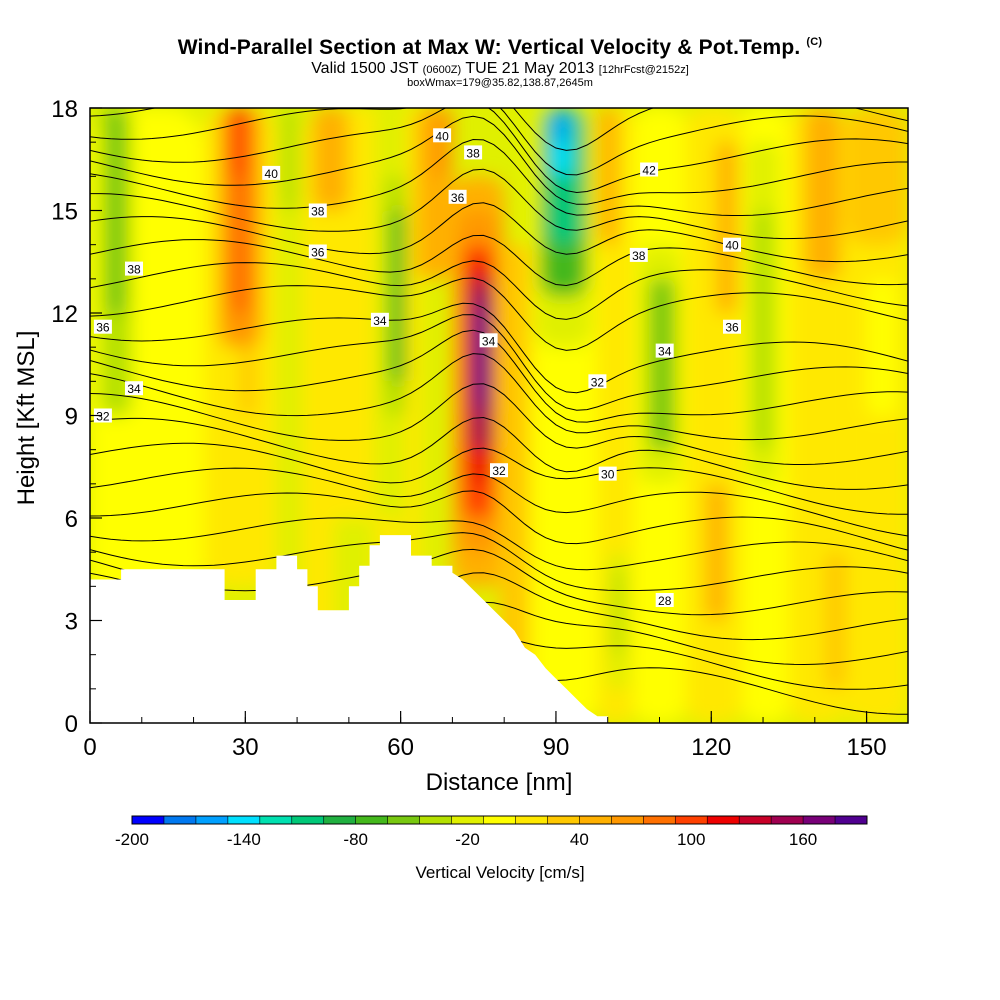 Image resolution: width=1000 pixels, height=1000 pixels. I want to click on y-tick-label: 6, so click(71, 519).